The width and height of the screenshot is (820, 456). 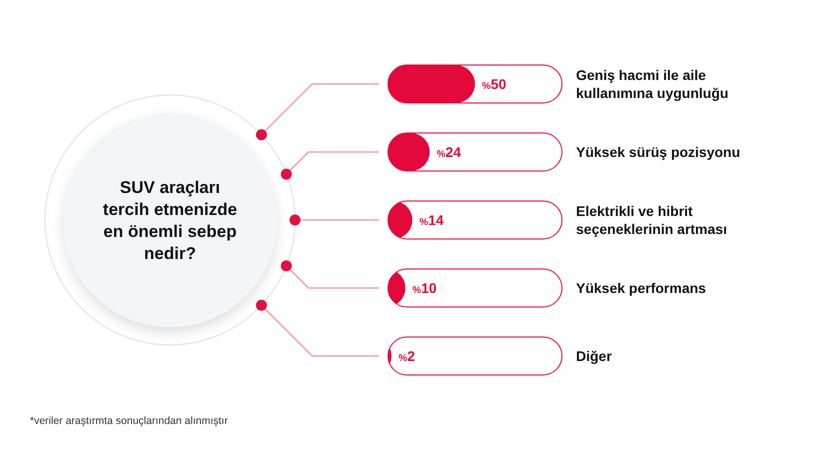 What do you see at coordinates (449, 152) in the screenshot?
I see `data-label: %24` at bounding box center [449, 152].